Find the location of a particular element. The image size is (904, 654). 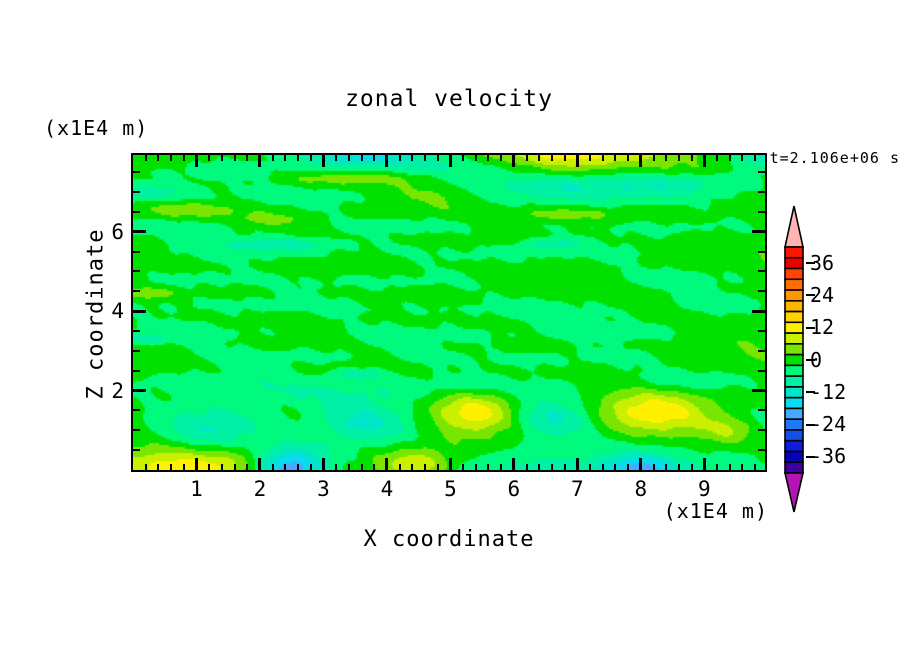

colorbar-label: -24 is located at coordinates (828, 424).